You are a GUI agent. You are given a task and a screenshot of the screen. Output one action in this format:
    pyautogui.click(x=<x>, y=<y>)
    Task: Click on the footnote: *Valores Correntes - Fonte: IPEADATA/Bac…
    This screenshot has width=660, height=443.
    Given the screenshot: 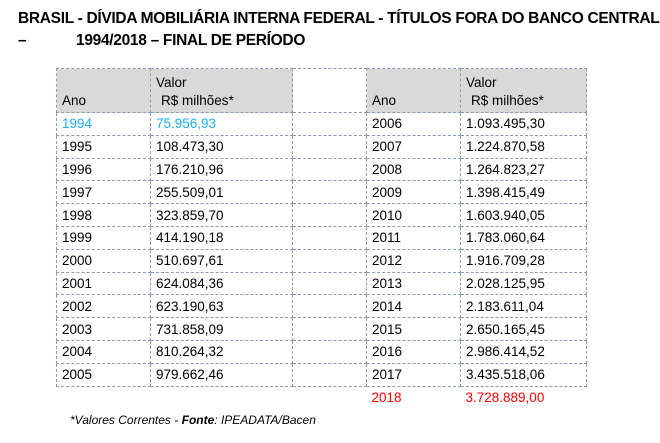 What is the action you would take?
    pyautogui.click(x=193, y=420)
    